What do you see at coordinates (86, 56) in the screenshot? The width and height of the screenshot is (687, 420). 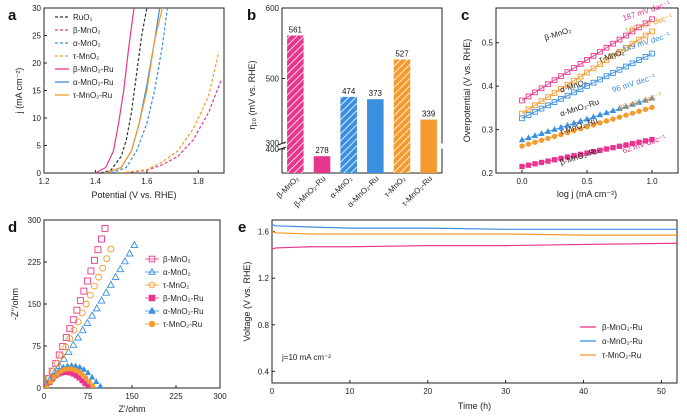 I see `legend-label-3: τ-MnO₂` at bounding box center [86, 56].